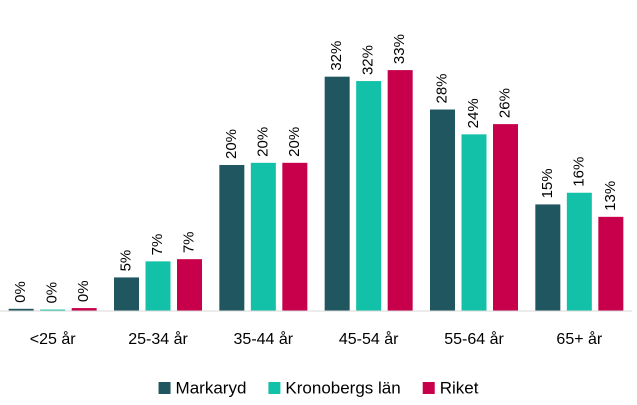  What do you see at coordinates (578, 172) in the screenshot?
I see `value-label: 16%` at bounding box center [578, 172].